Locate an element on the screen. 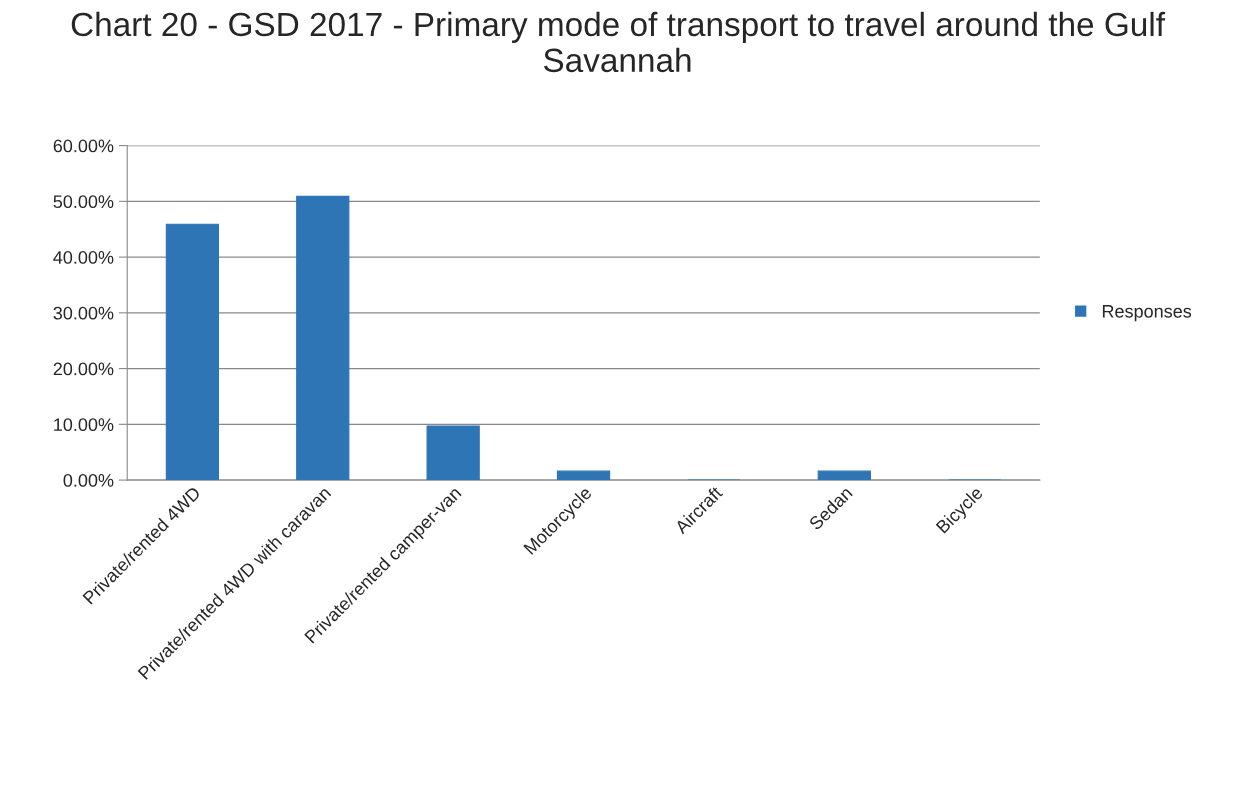 The image size is (1235, 787). y-tick-label: 20.00% is located at coordinates (83, 369).